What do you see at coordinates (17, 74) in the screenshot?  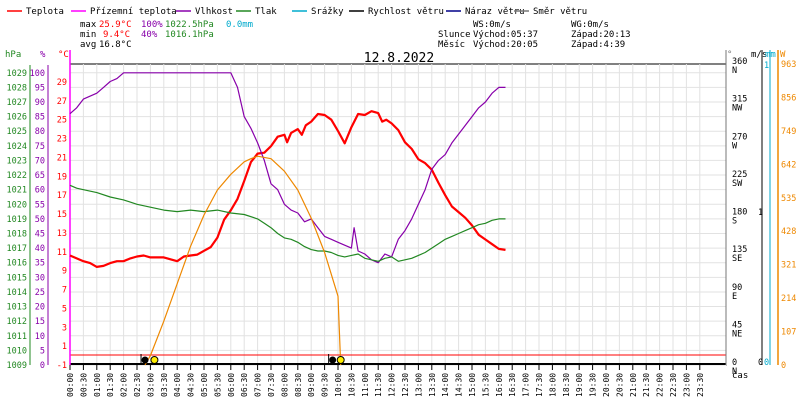 I see `pressure-tick: 1029` at bounding box center [17, 74].